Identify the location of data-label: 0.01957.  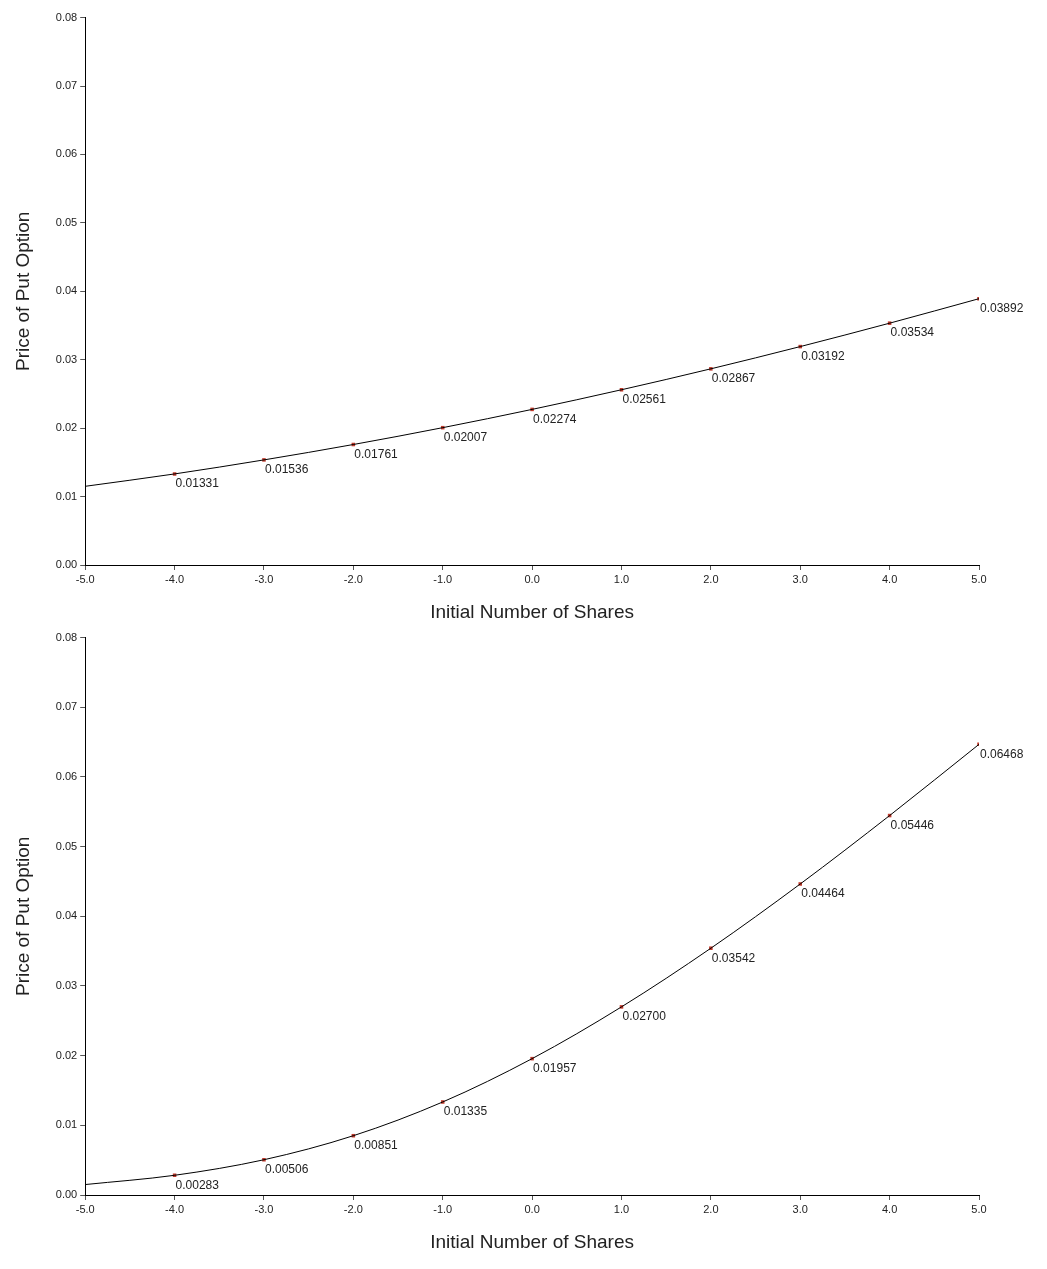
(555, 1067).